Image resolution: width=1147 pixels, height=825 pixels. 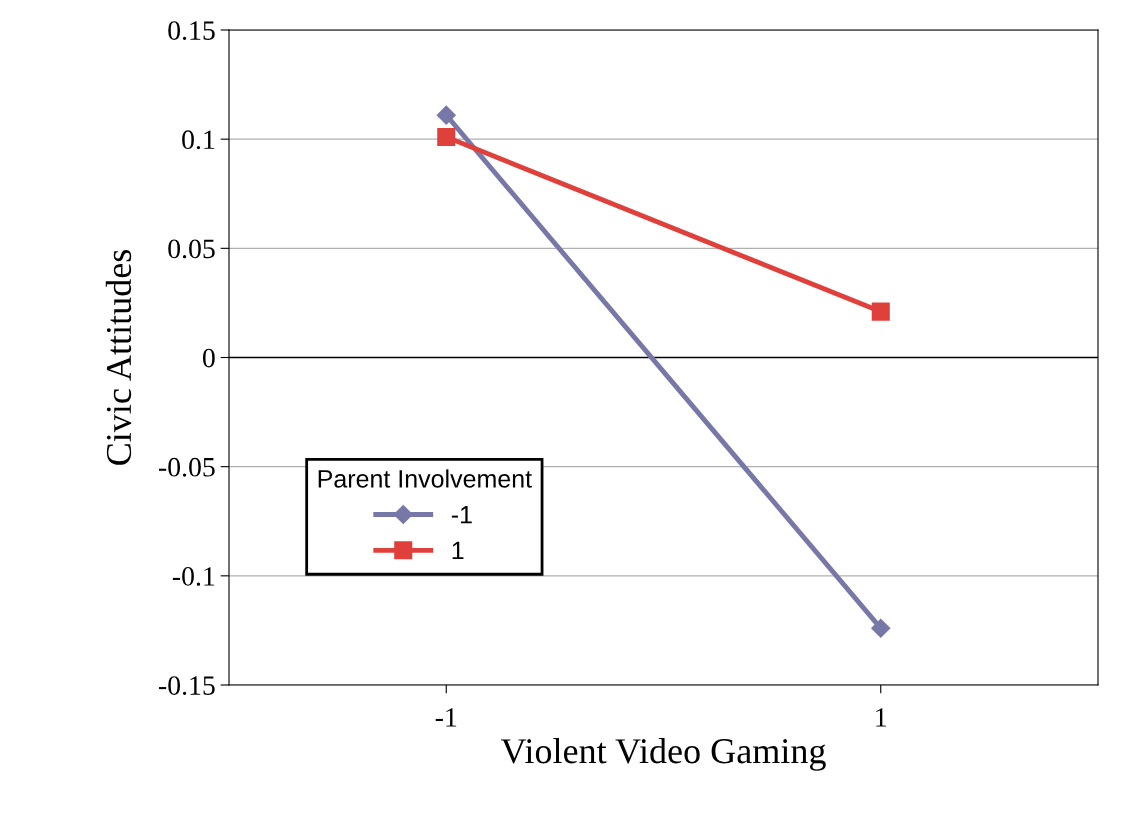 I want to click on y-tick-label: 0.15, so click(x=191, y=31).